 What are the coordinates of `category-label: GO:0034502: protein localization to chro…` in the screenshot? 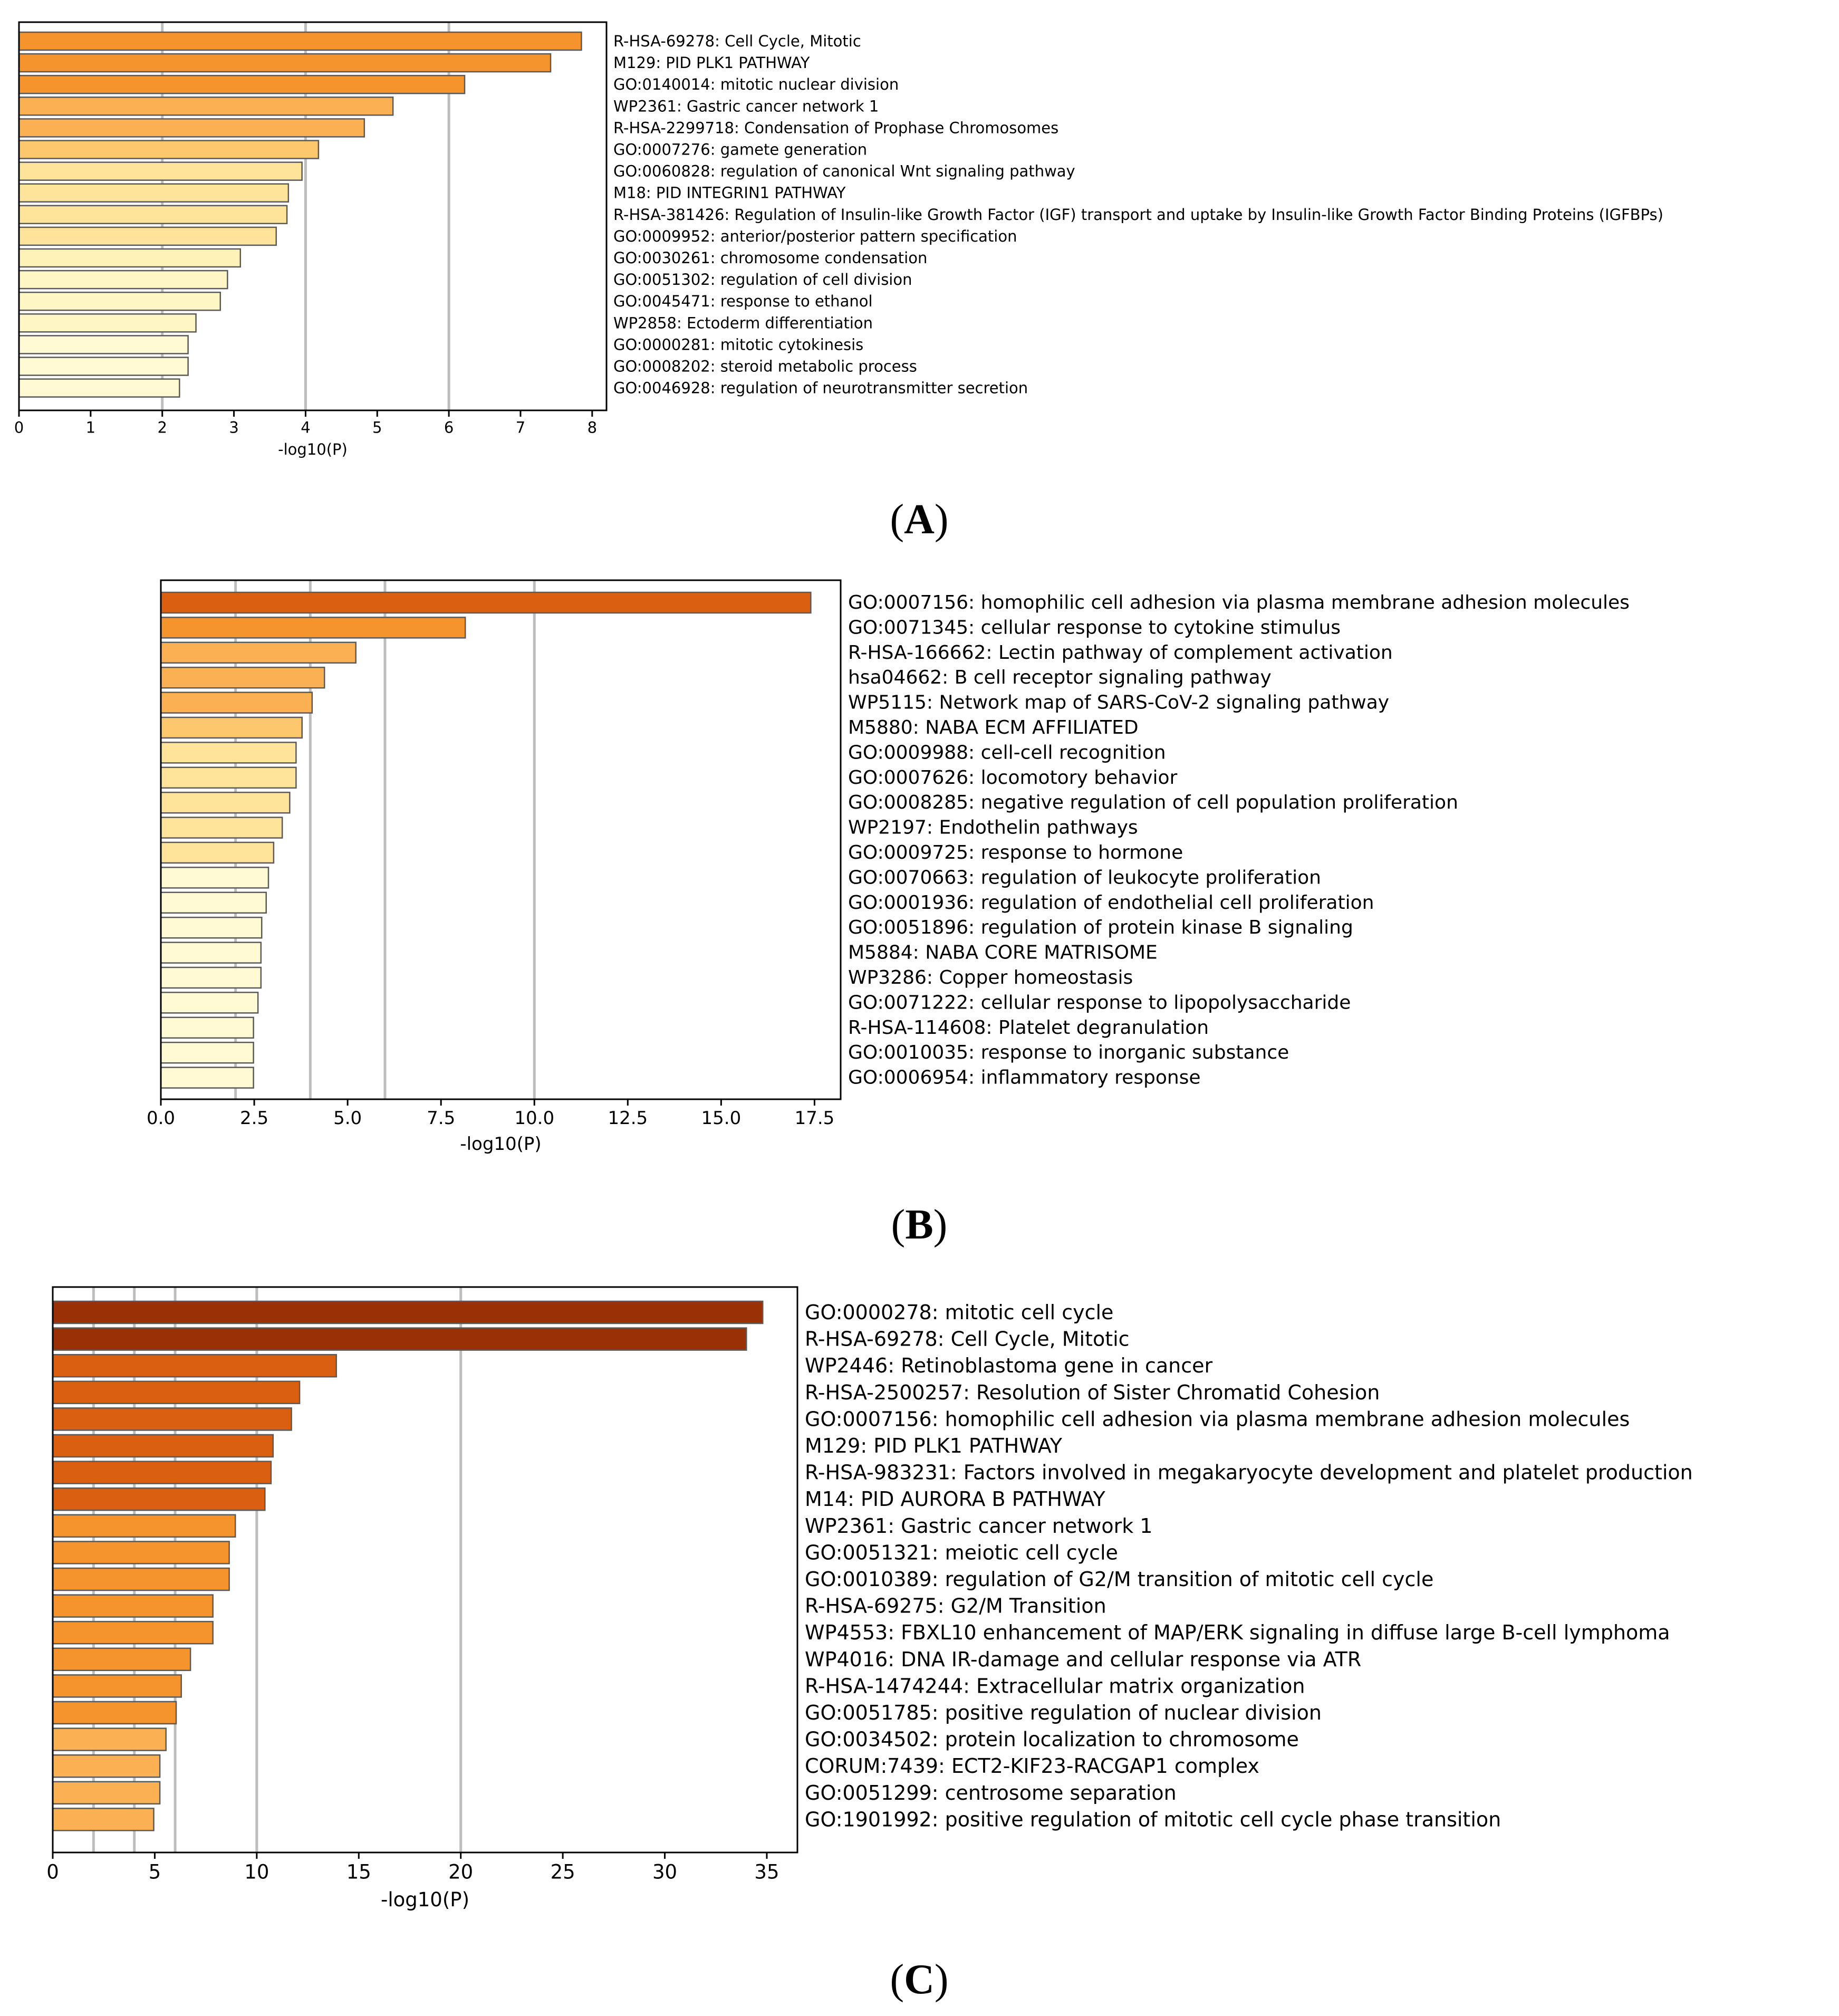 It's located at (1052, 1739).